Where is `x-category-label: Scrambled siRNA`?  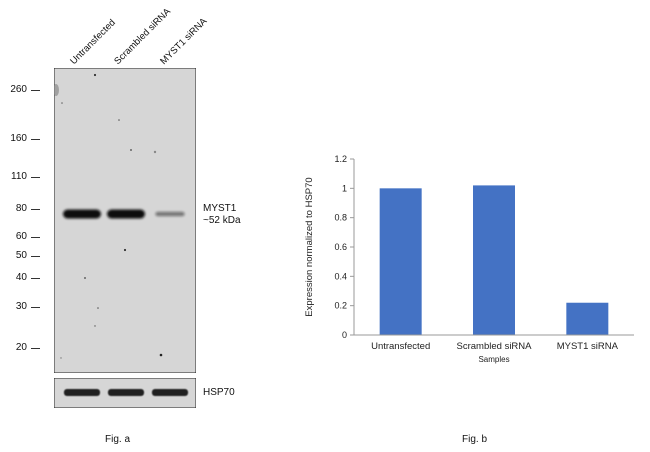
x-category-label: Scrambled siRNA is located at coordinates (495, 346).